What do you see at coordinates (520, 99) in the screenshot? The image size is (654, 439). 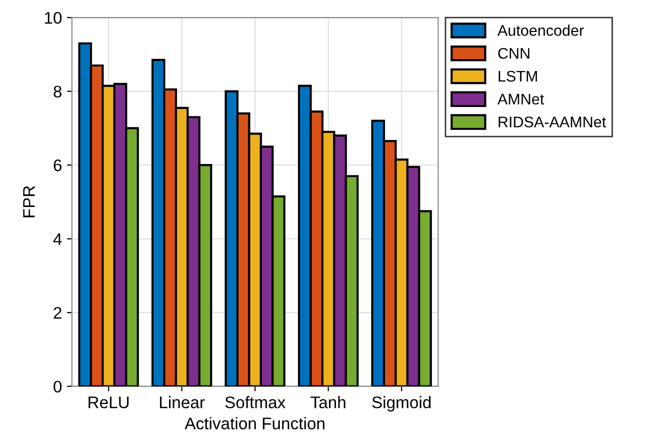 I see `legend-label: AMNet` at bounding box center [520, 99].